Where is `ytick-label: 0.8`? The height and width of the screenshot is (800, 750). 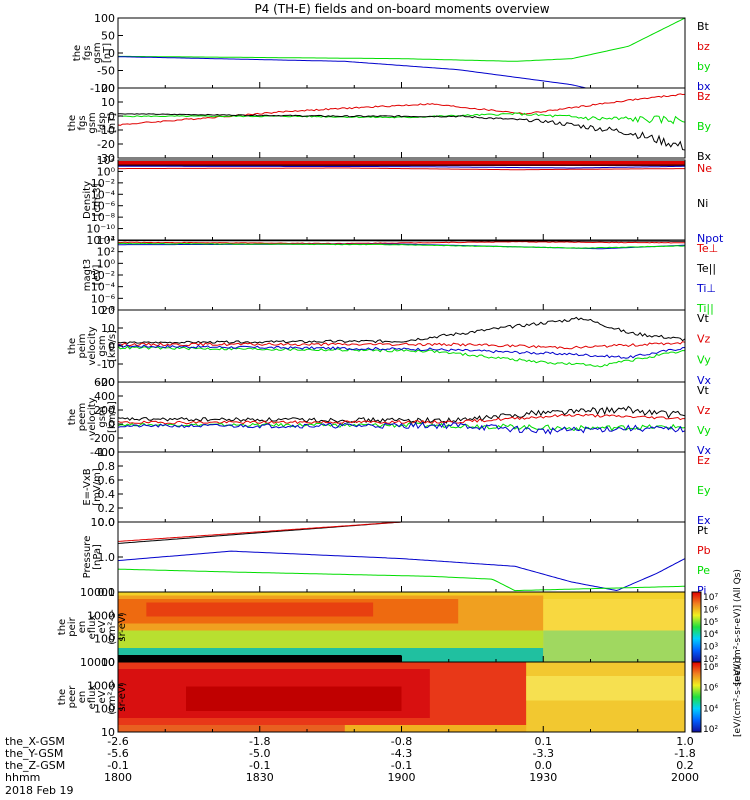 ytick-label: 0.8 is located at coordinates (107, 466).